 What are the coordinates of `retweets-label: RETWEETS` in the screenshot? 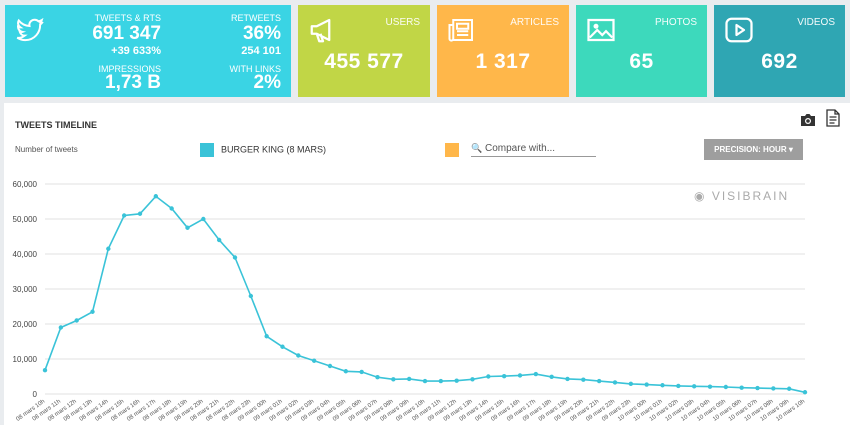 It's located at (255, 18).